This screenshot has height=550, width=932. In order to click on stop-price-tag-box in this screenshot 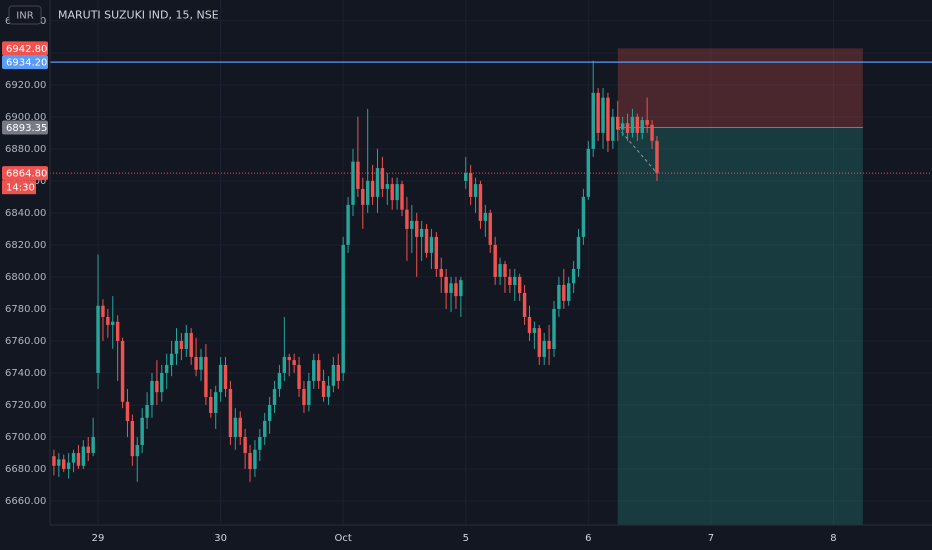, I will do `click(25, 48)`.